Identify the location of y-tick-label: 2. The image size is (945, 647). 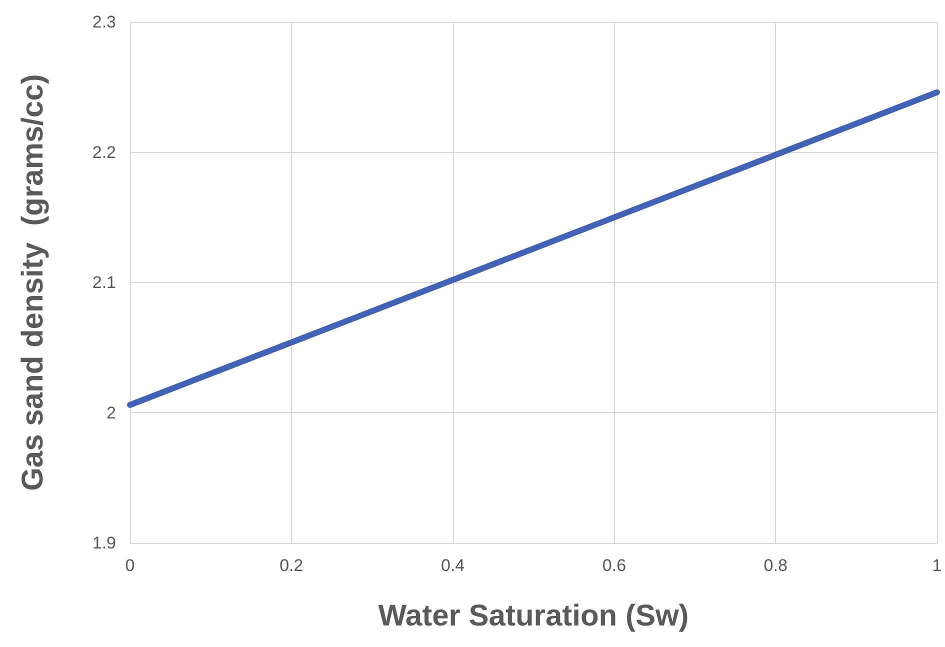
(111, 412).